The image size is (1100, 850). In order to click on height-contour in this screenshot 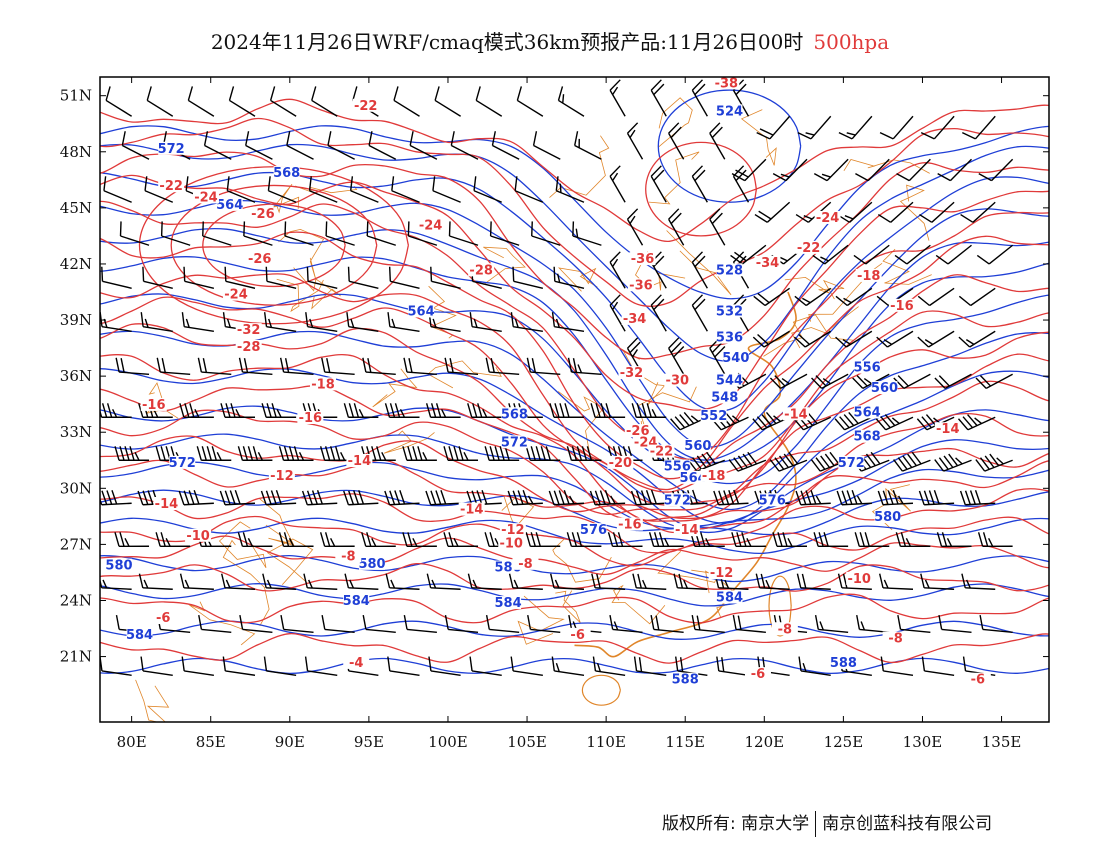, I will do `click(574, 666)`.